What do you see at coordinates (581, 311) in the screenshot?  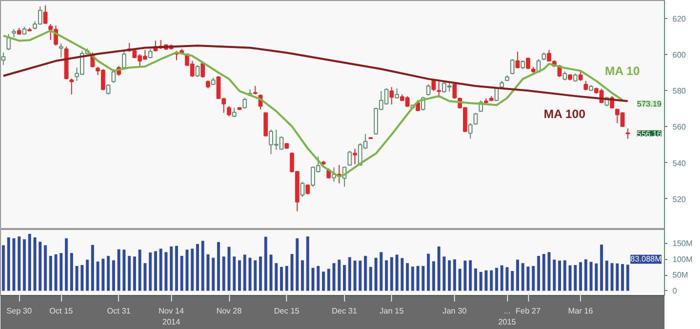 I see `x-tick-label: Mar 16` at bounding box center [581, 311].